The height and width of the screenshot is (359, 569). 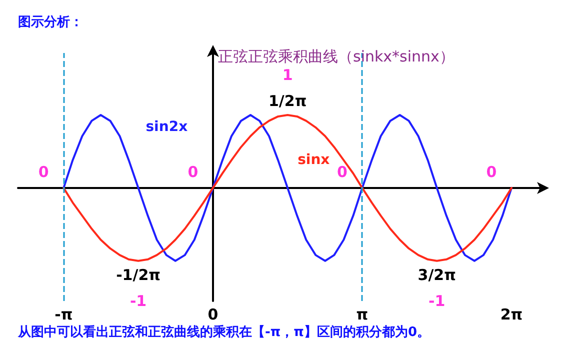 What do you see at coordinates (213, 315) in the screenshot?
I see `x-tick-label: 0` at bounding box center [213, 315].